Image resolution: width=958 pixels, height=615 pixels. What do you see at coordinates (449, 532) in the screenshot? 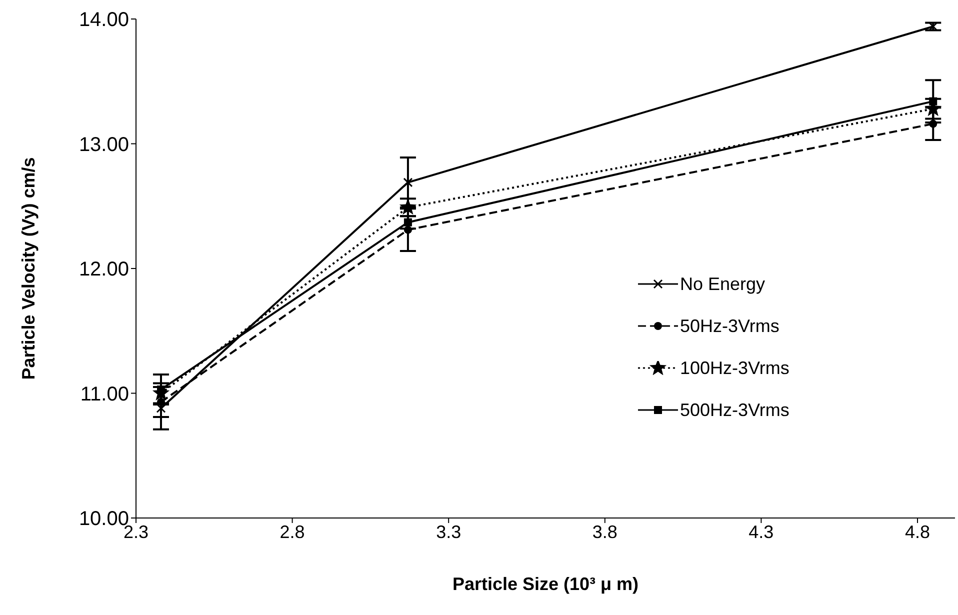
I see `x-tick-label: 3.3` at bounding box center [449, 532].